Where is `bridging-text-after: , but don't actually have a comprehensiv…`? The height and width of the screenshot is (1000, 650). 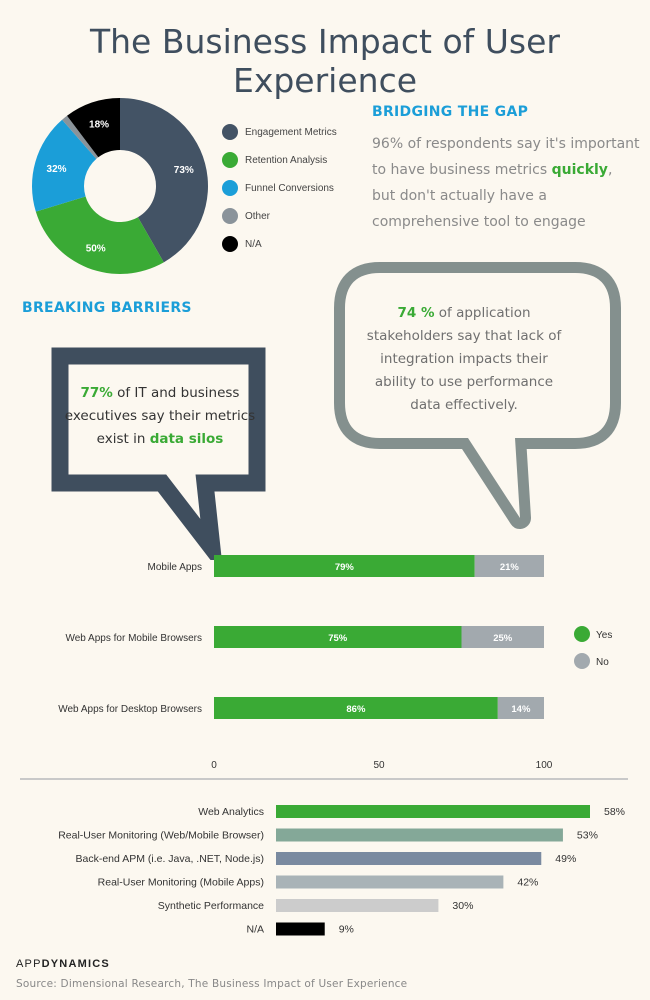
bridging-text-after: , but don't actually have a comprehensiv… is located at coordinates (492, 196).